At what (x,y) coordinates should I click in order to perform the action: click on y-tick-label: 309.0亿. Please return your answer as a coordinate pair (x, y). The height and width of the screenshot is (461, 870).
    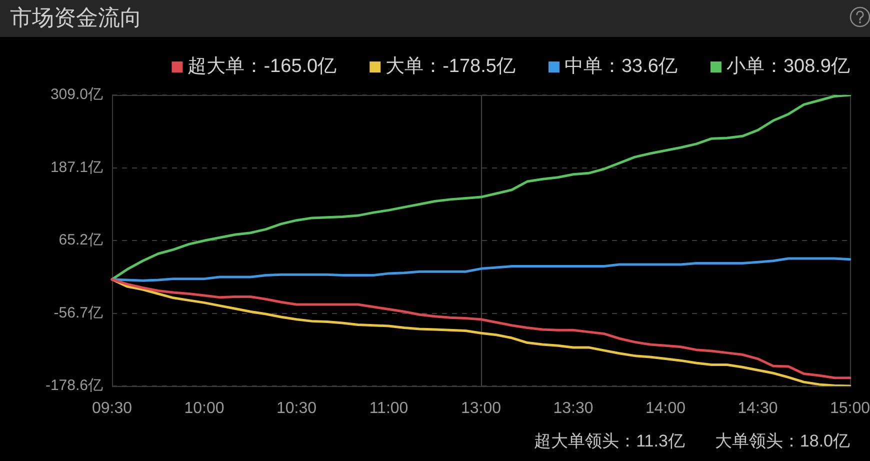
    Looking at the image, I should click on (76, 95).